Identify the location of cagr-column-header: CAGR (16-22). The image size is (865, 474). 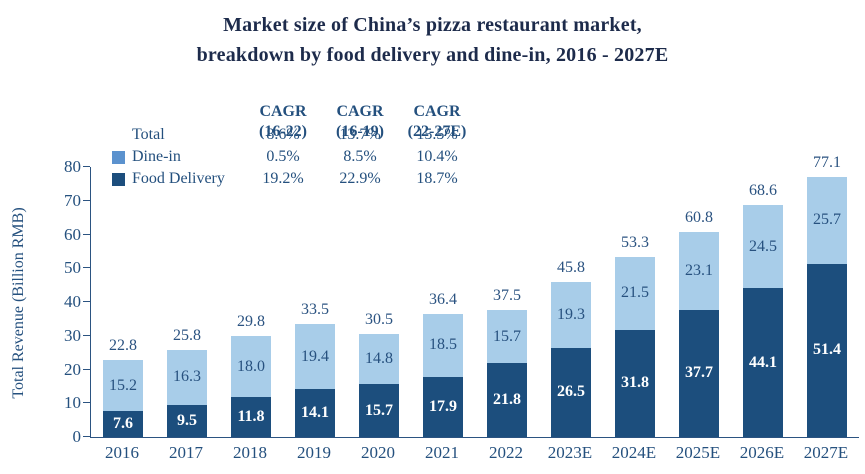
(283, 121).